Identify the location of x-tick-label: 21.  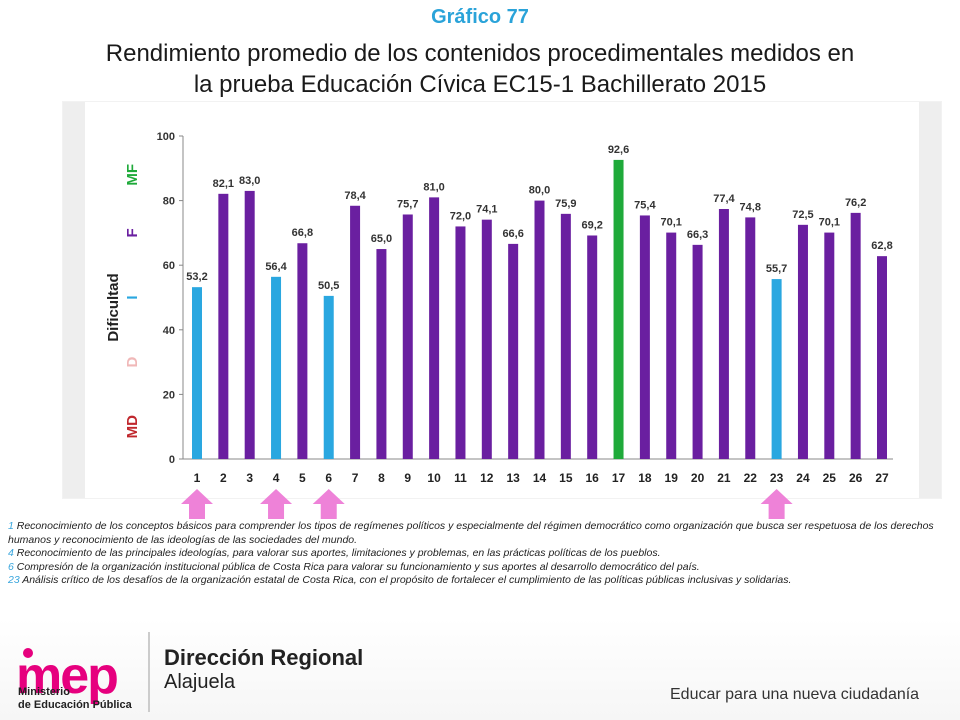
(724, 478).